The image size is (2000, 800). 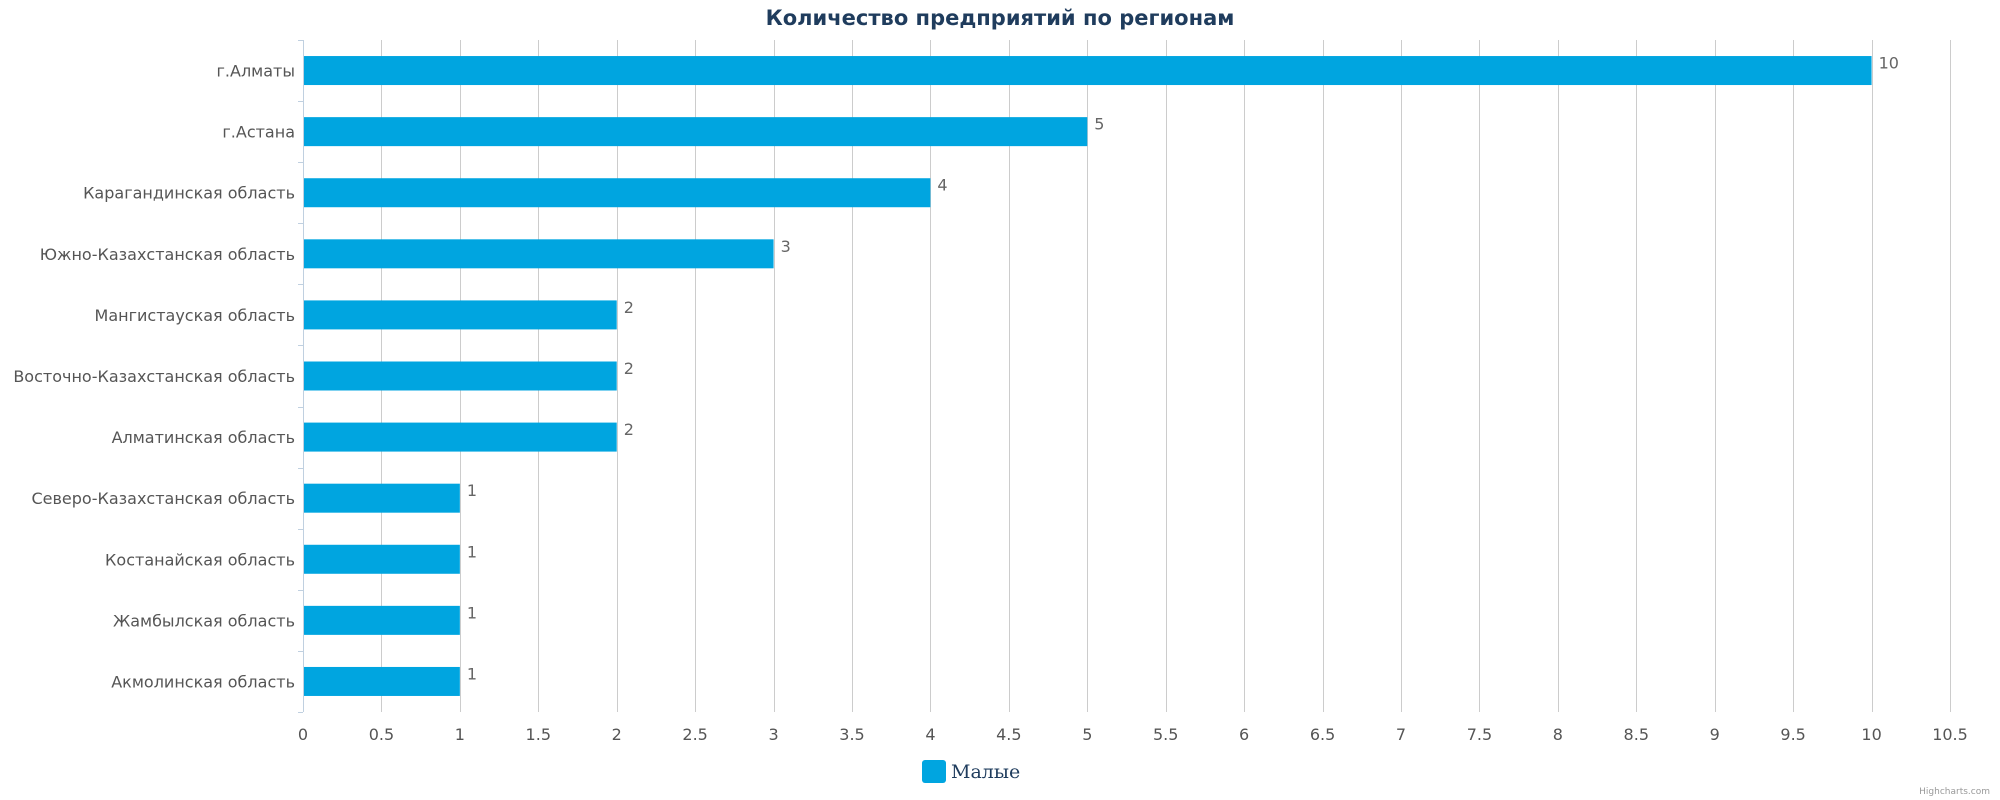 I want to click on category-label: Карагандинская область, so click(x=189, y=193).